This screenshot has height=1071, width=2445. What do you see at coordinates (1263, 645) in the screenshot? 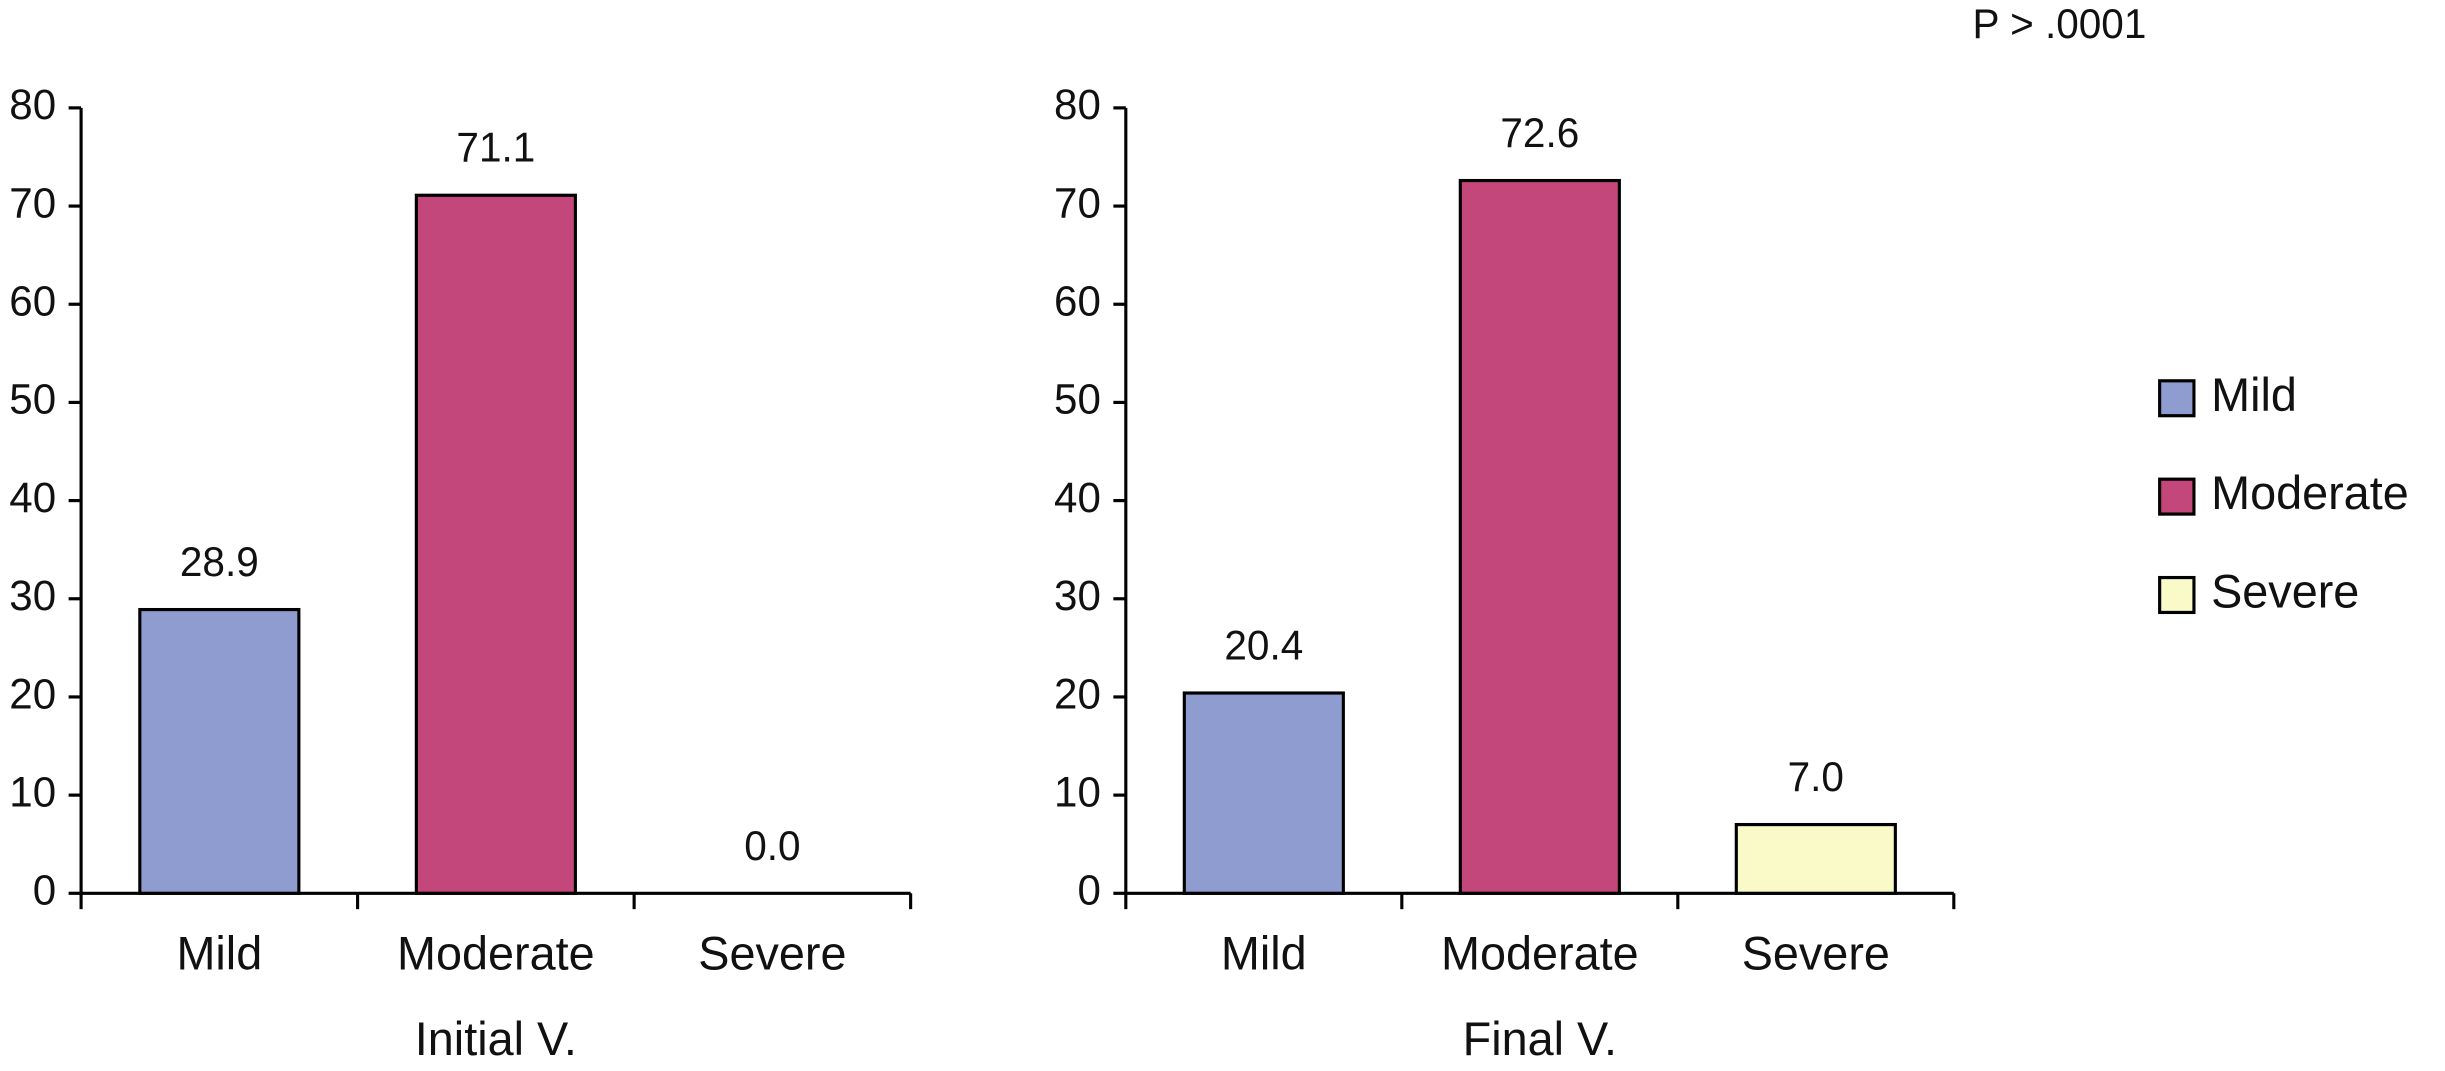
I see `value-label: 20.4` at bounding box center [1263, 645].